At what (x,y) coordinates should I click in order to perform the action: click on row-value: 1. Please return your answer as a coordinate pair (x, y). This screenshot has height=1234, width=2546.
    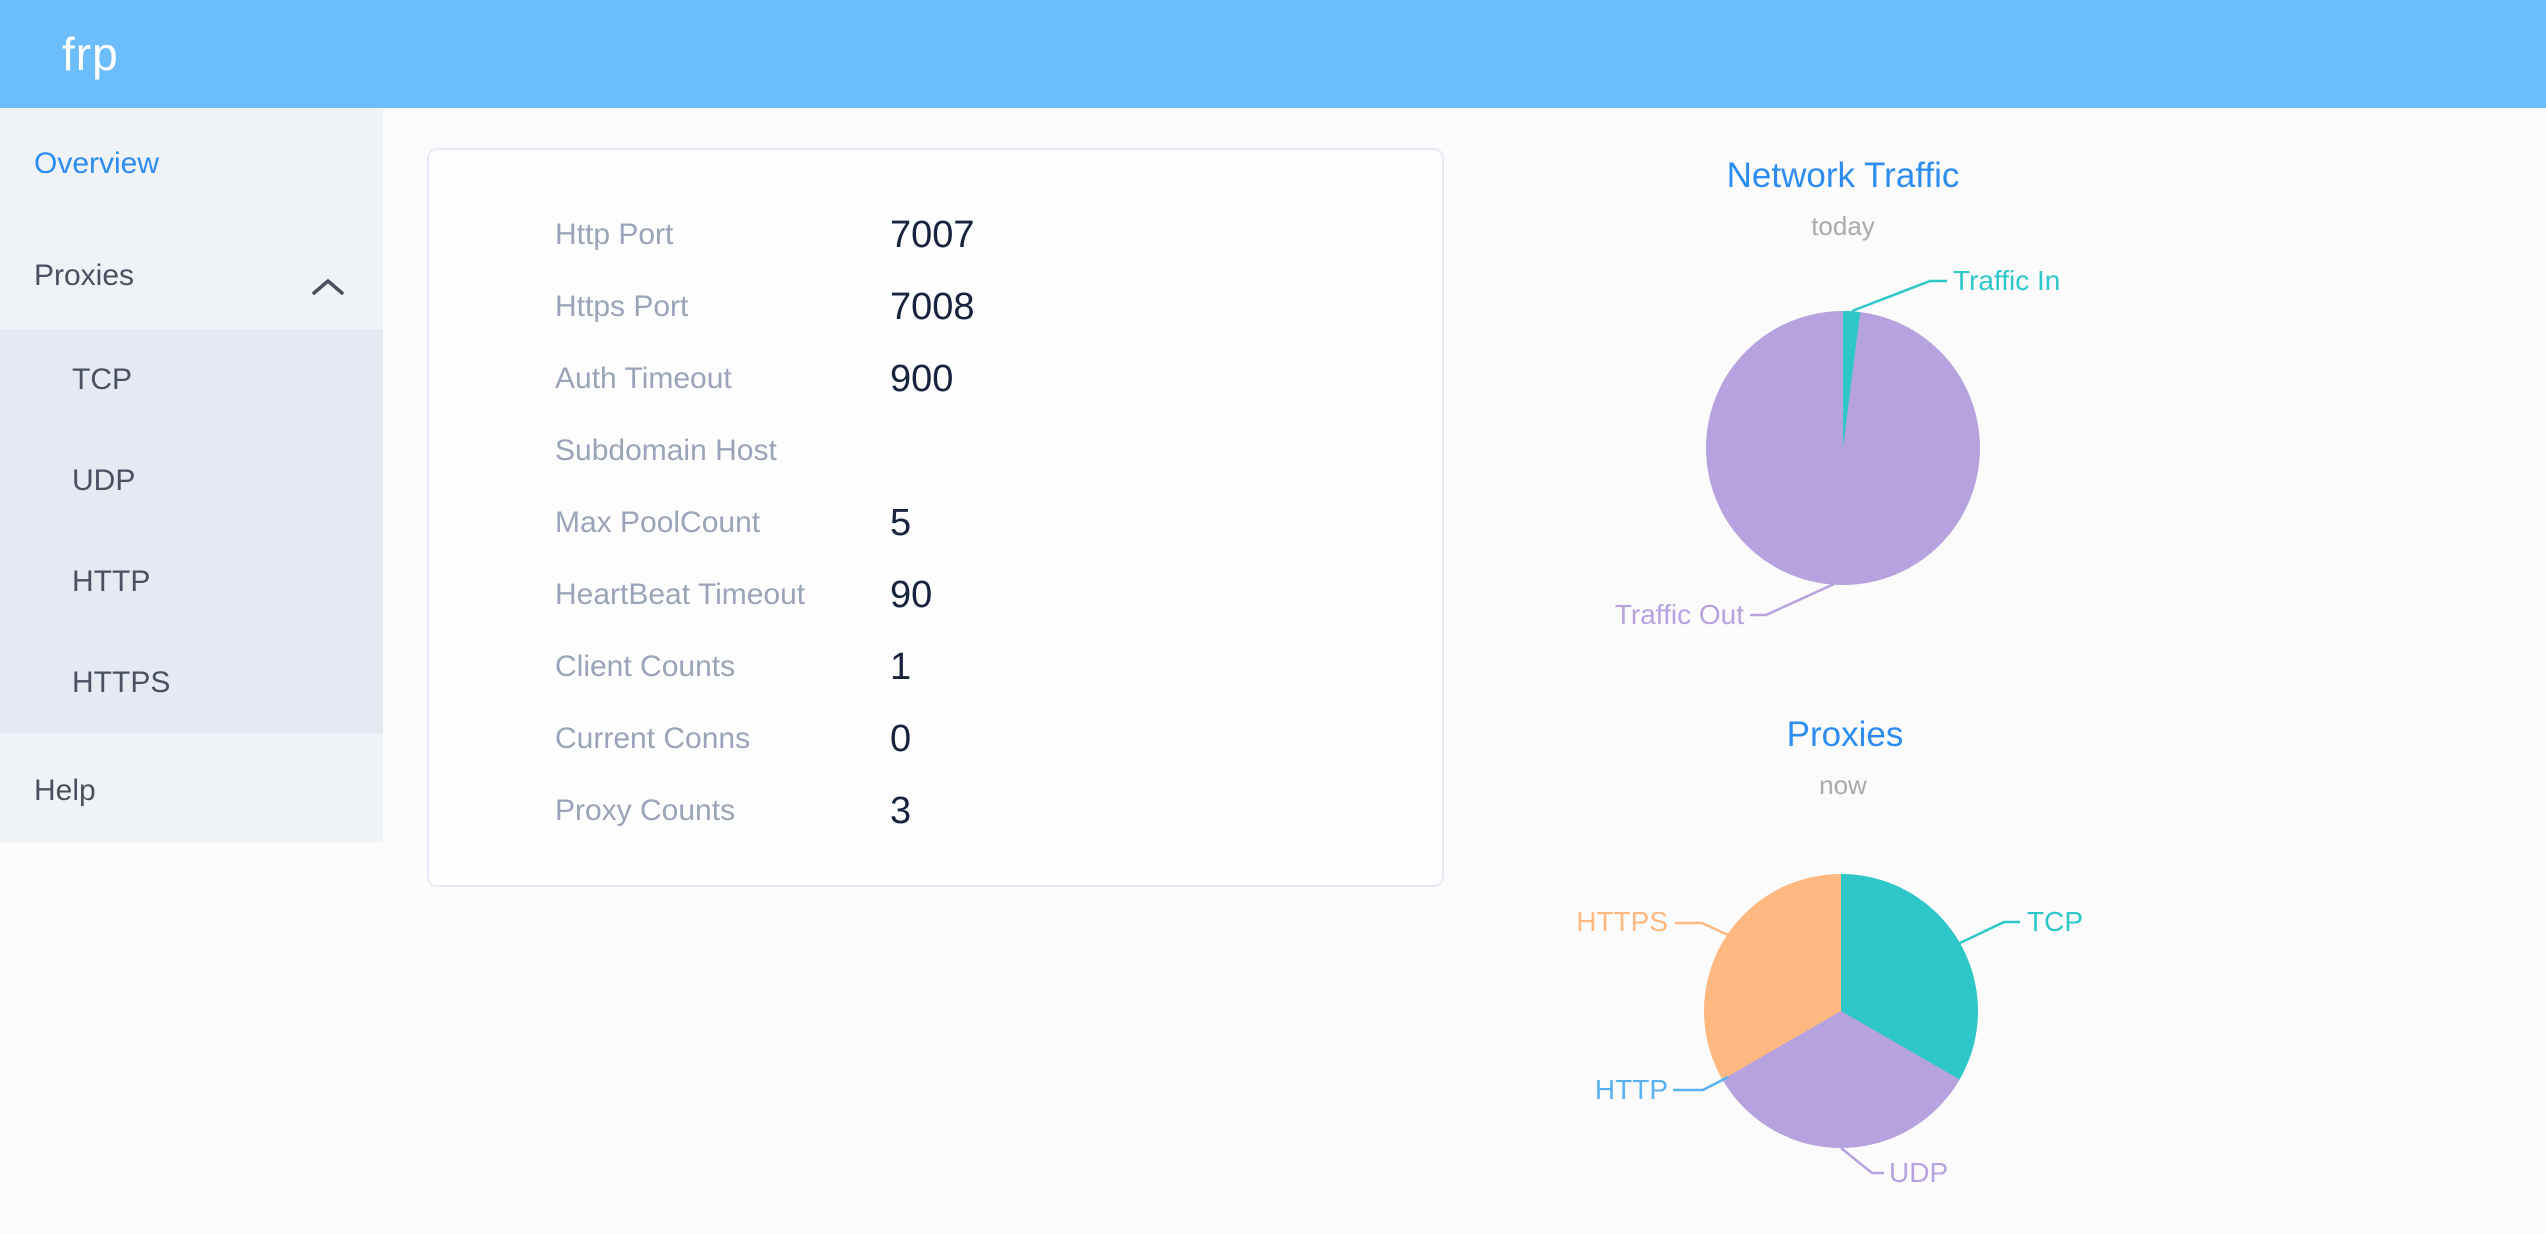
    Looking at the image, I should click on (901, 666).